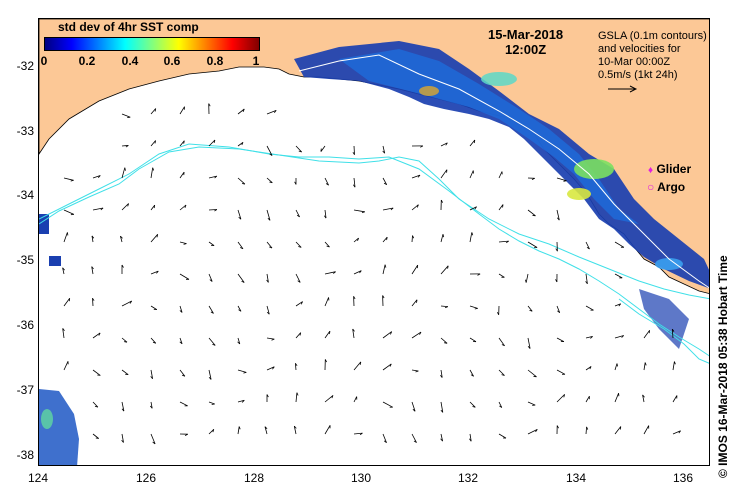 This screenshot has height=496, width=749. I want to click on credit-text: © IMOS 16-Mar-2018 05:38 Hobart Time, so click(723, 366).